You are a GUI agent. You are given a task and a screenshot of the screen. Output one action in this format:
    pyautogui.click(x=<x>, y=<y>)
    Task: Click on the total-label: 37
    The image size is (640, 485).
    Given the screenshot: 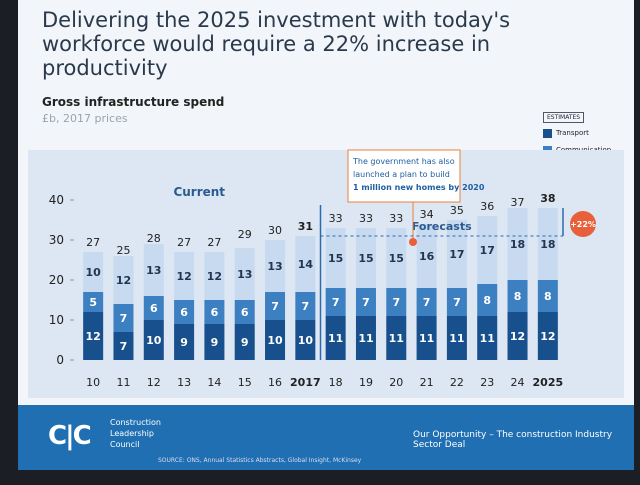 What is the action you would take?
    pyautogui.click(x=518, y=202)
    